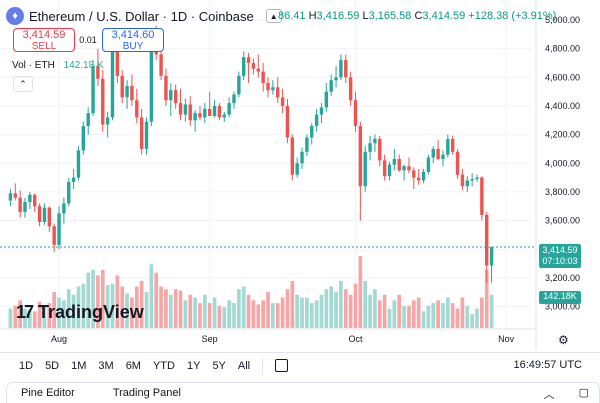 Image resolution: width=600 pixels, height=403 pixels. What do you see at coordinates (133, 35) in the screenshot?
I see `buy-price: 3,414.60` at bounding box center [133, 35].